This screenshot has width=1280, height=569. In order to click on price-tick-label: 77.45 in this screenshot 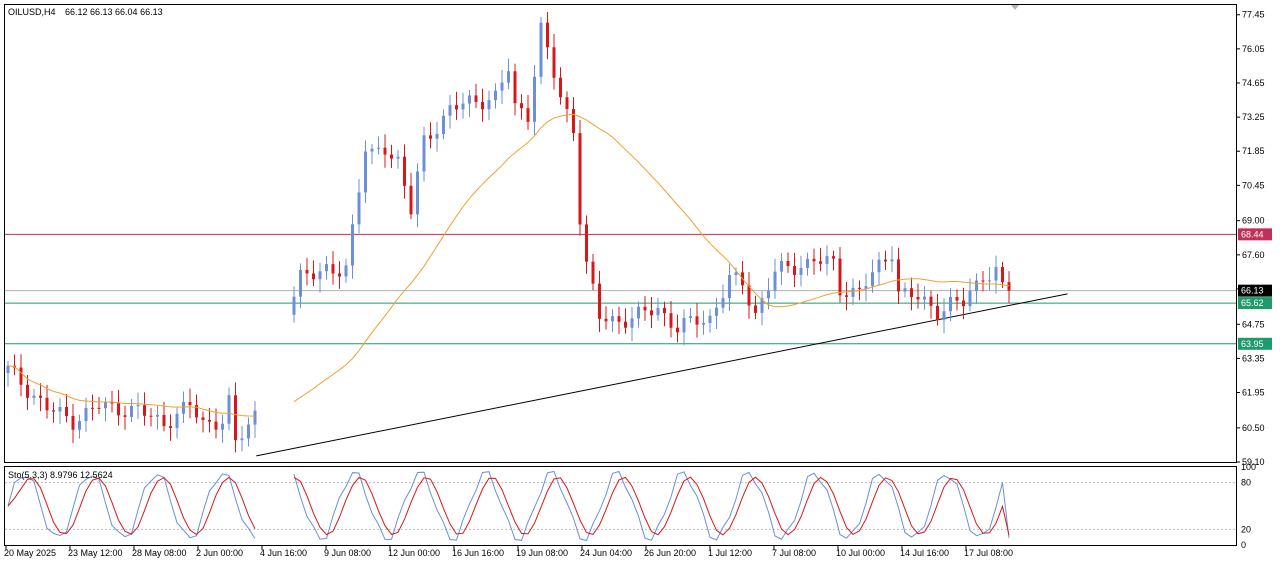, I will do `click(1253, 15)`.